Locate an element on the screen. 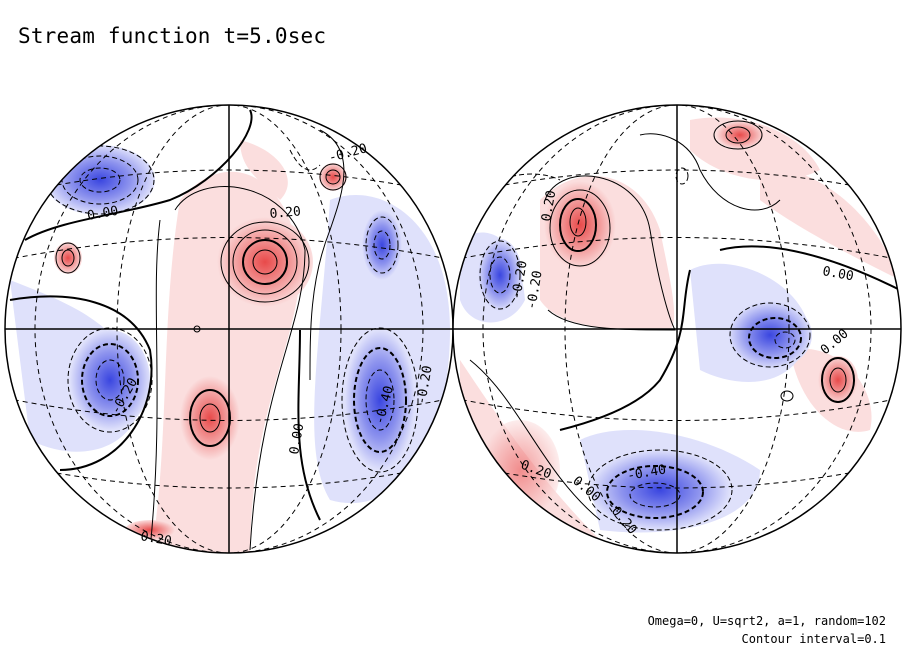 The height and width of the screenshot is (654, 904). contour-label: -0.40 is located at coordinates (646, 473).